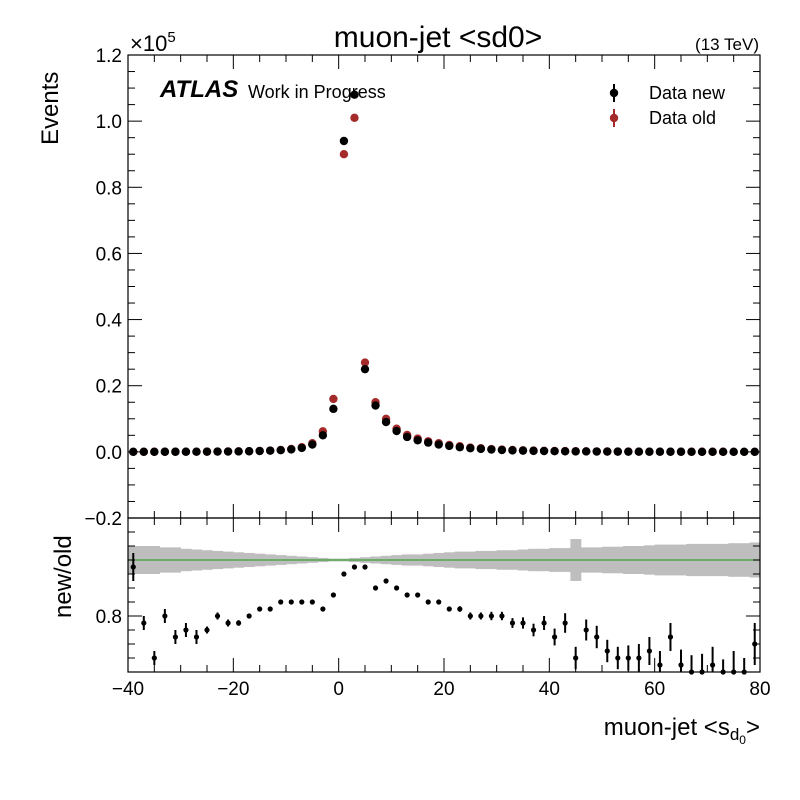 This screenshot has height=800, width=800. I want to click on legend: Data new Data old, so click(667, 105).